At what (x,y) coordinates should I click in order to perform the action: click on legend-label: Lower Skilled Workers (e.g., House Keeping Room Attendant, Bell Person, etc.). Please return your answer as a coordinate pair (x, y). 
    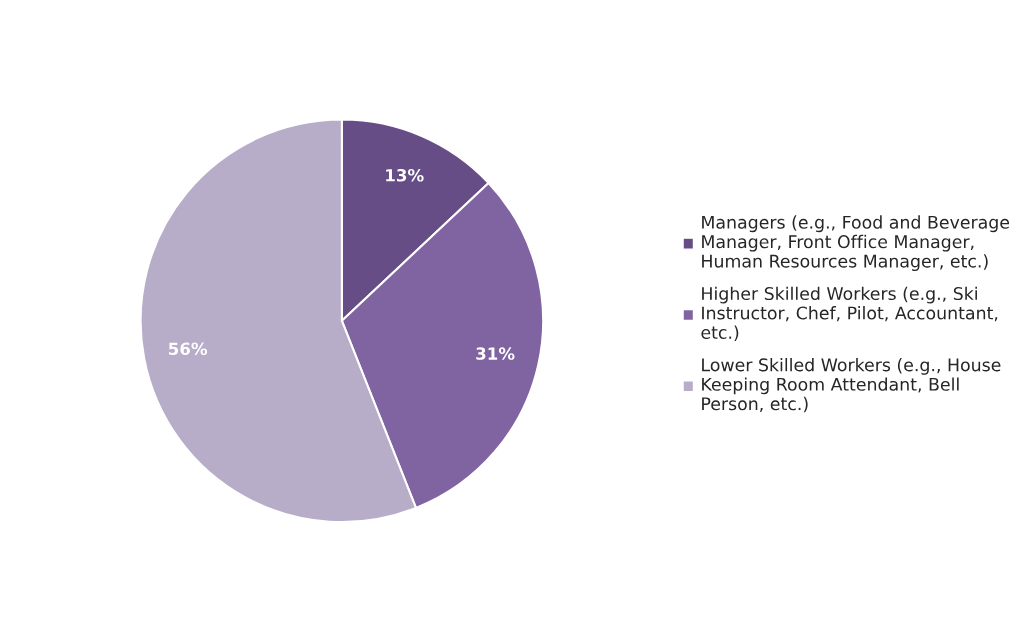
    Looking at the image, I should click on (851, 385).